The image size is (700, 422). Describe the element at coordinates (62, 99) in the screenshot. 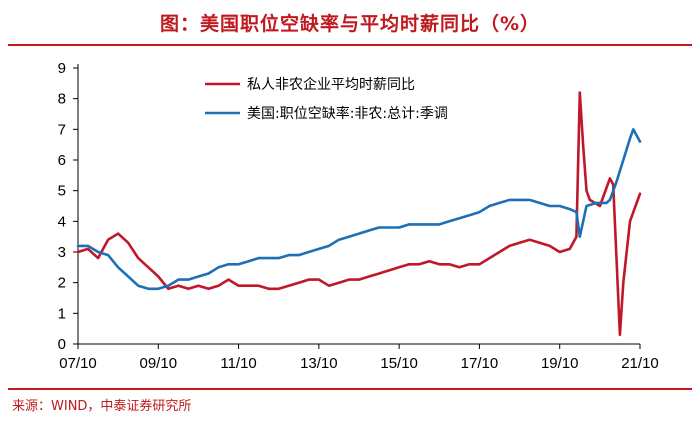

I see `y-tick-label: 8` at that location.